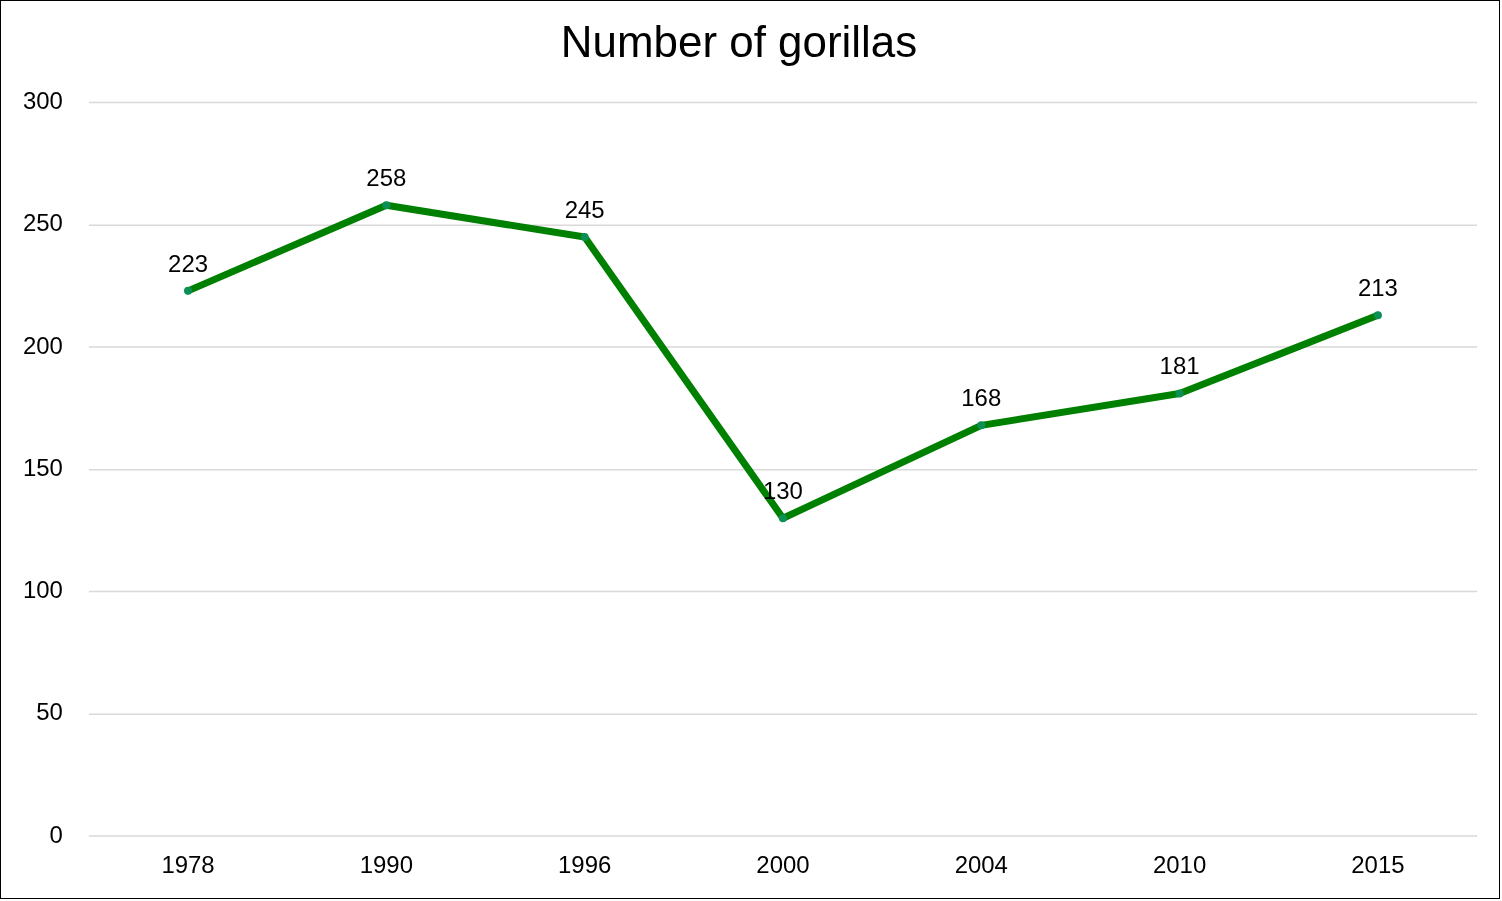 The height and width of the screenshot is (901, 1502). Describe the element at coordinates (42, 223) in the screenshot. I see `y-tick-label: 250` at that location.